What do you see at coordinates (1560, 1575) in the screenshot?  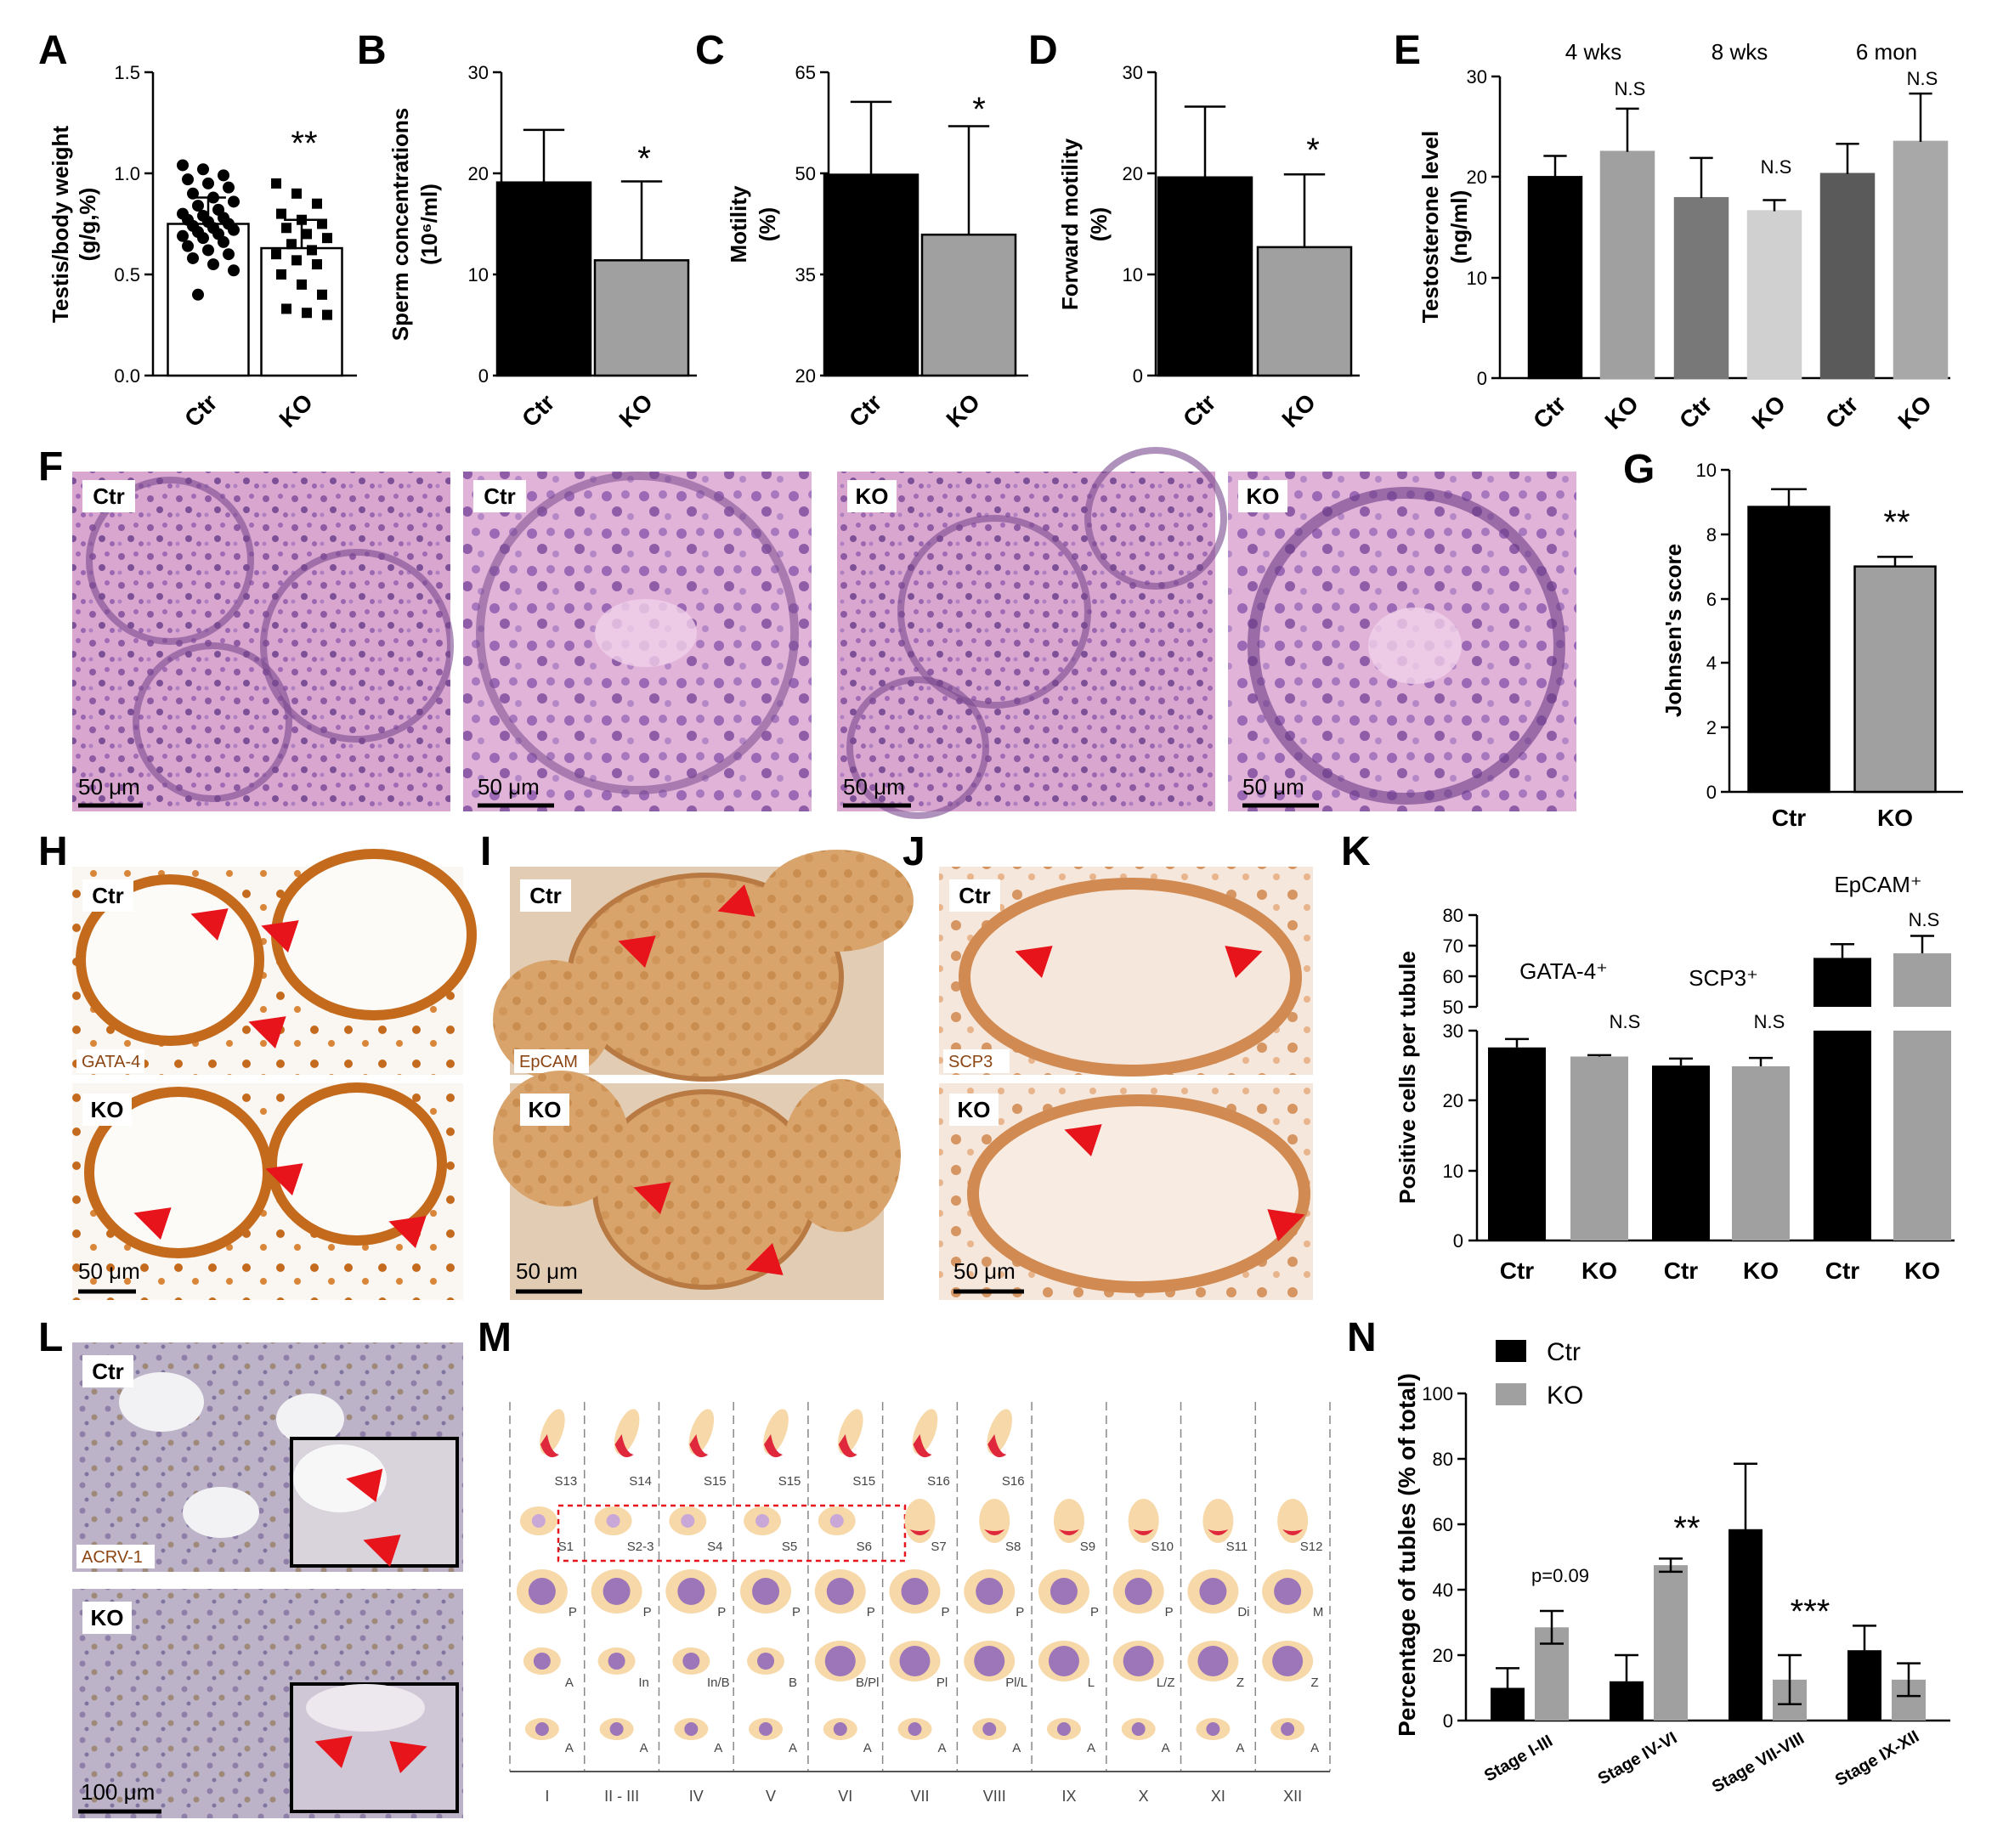 I see `p-value-annotation: p=0.09` at bounding box center [1560, 1575].